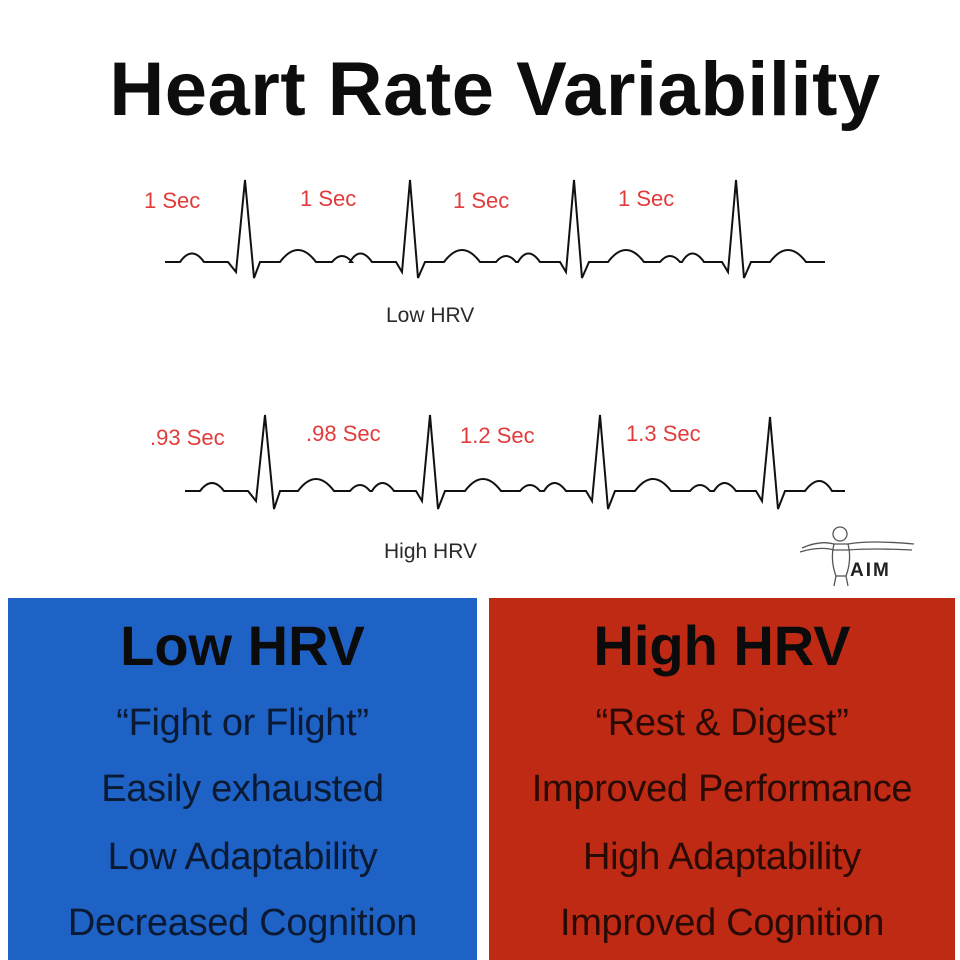 This screenshot has width=960, height=960. I want to click on page-title: Heart Rate Variability, so click(495, 89).